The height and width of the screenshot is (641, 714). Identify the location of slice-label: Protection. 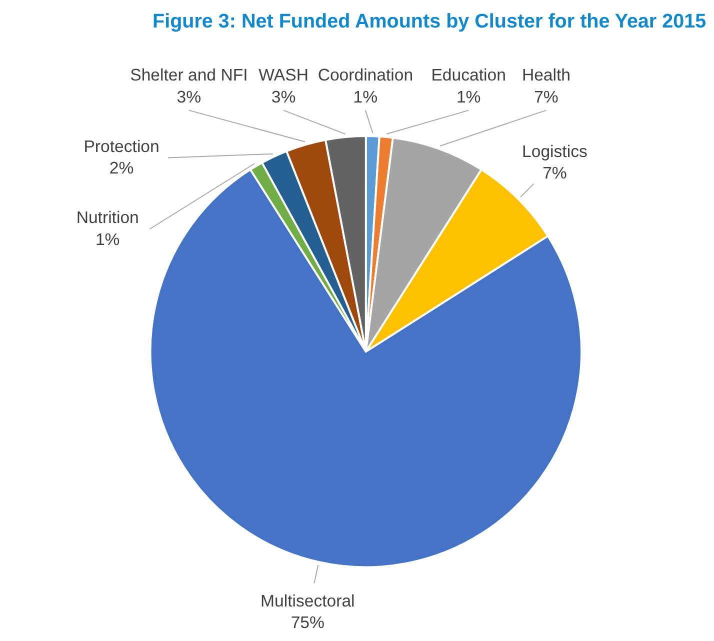
(122, 146).